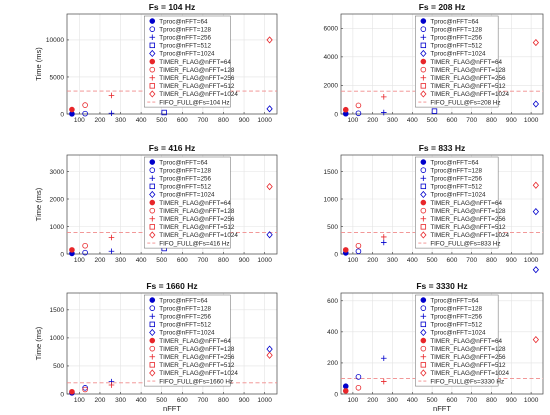 Image resolution: width=550 pixels, height=415 pixels. Describe the element at coordinates (57, 77) in the screenshot. I see `y-tick-label: 5000` at that location.